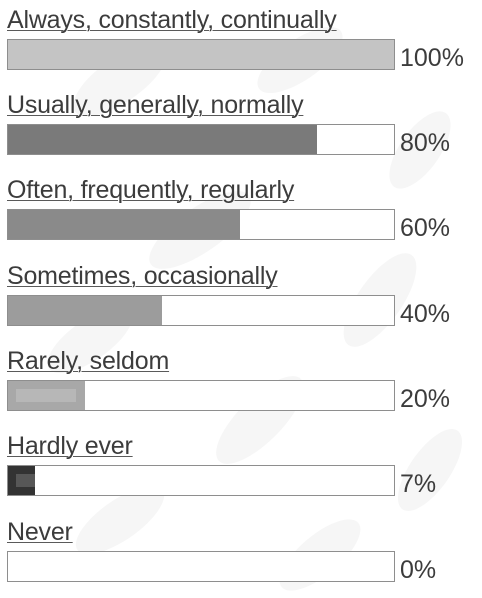 The width and height of the screenshot is (482, 598). I want to click on bar-value-label: 20%, so click(425, 399).